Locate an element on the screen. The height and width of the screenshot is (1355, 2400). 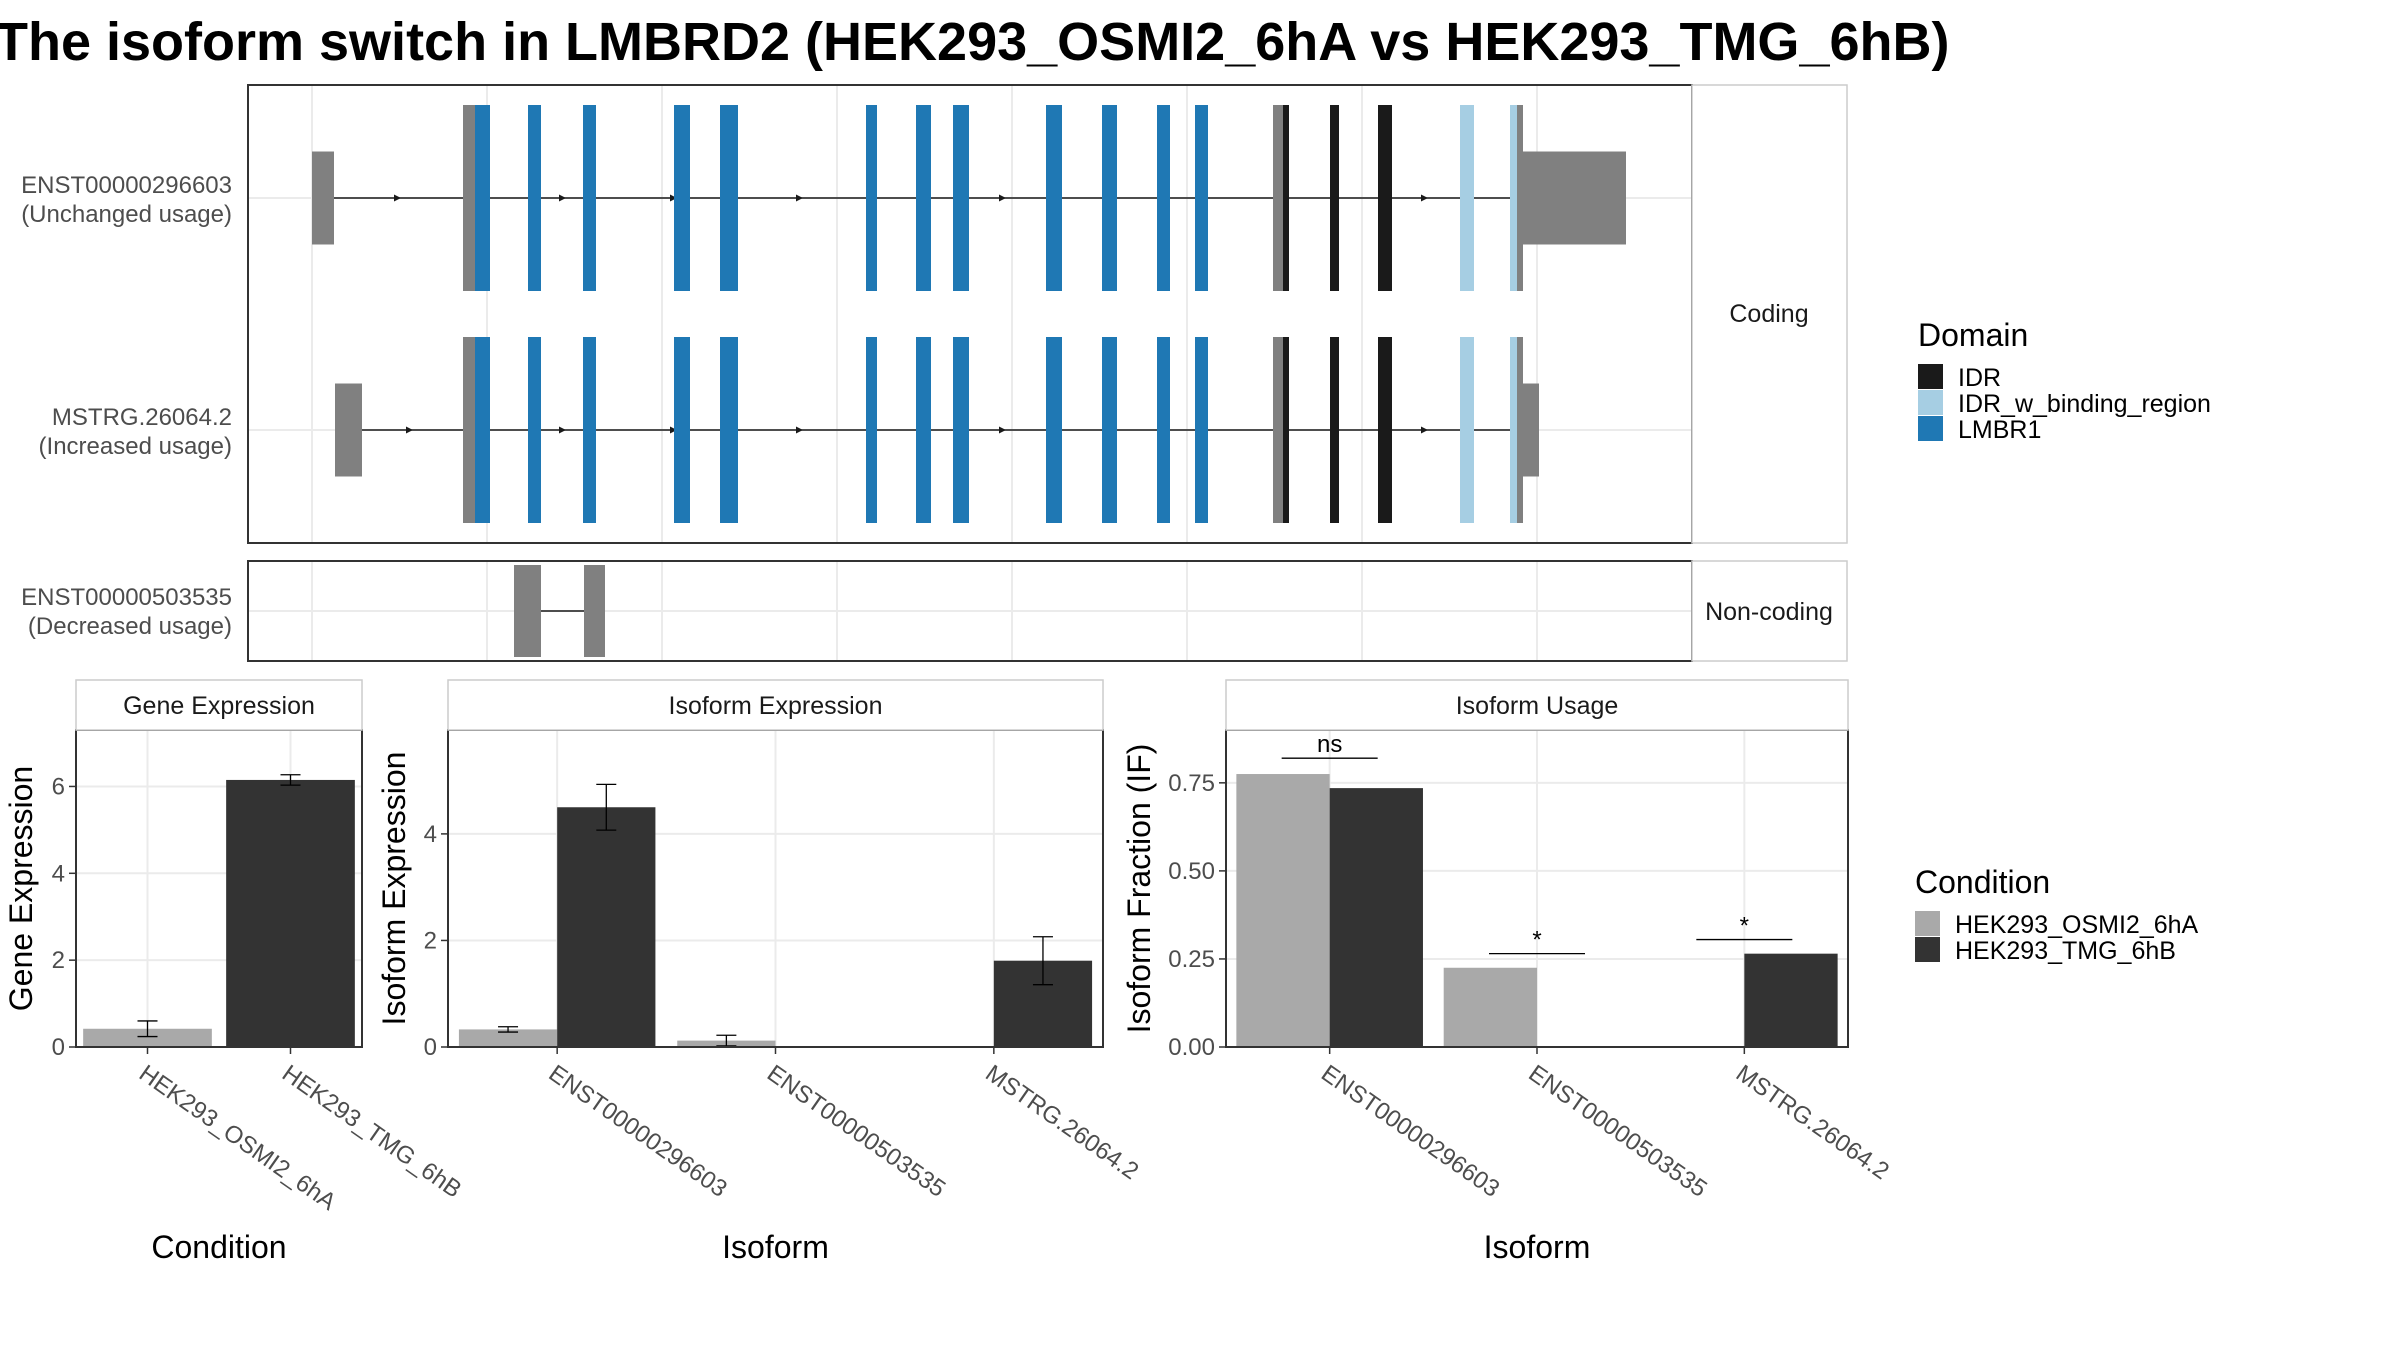
transcript-id-label: ENST00000503535 is located at coordinates (126, 597).